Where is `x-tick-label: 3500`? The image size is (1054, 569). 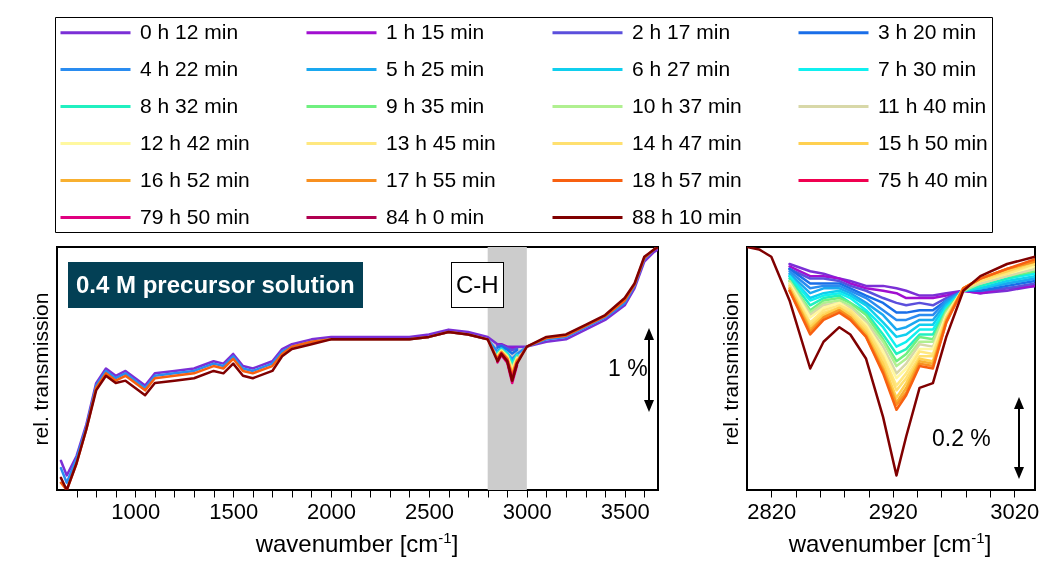
x-tick-label: 3500 is located at coordinates (625, 511).